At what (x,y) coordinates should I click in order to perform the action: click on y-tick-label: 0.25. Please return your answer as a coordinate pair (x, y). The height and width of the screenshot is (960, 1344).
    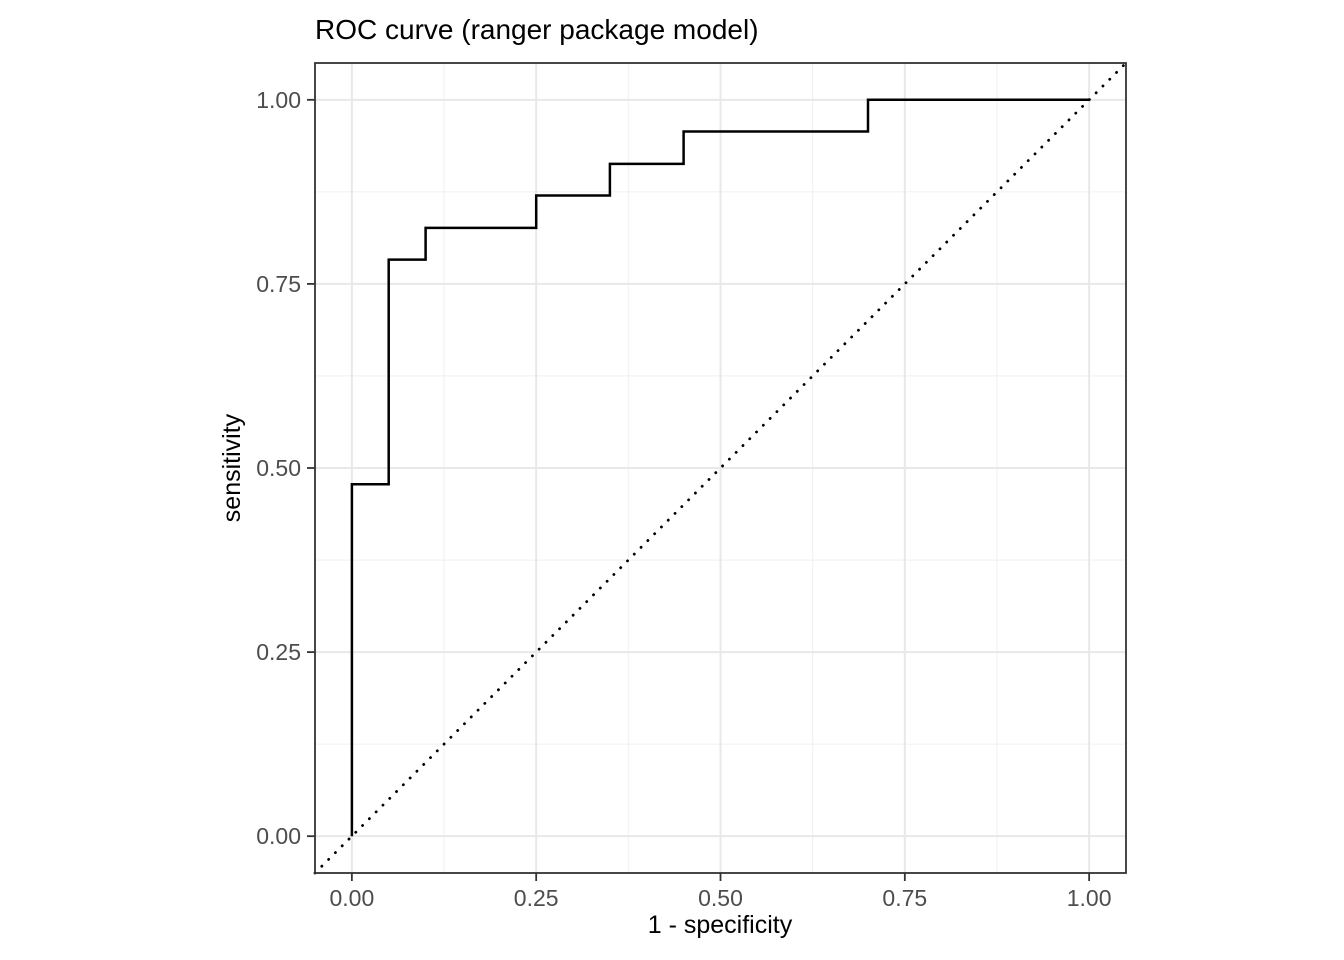
    Looking at the image, I should click on (278, 652).